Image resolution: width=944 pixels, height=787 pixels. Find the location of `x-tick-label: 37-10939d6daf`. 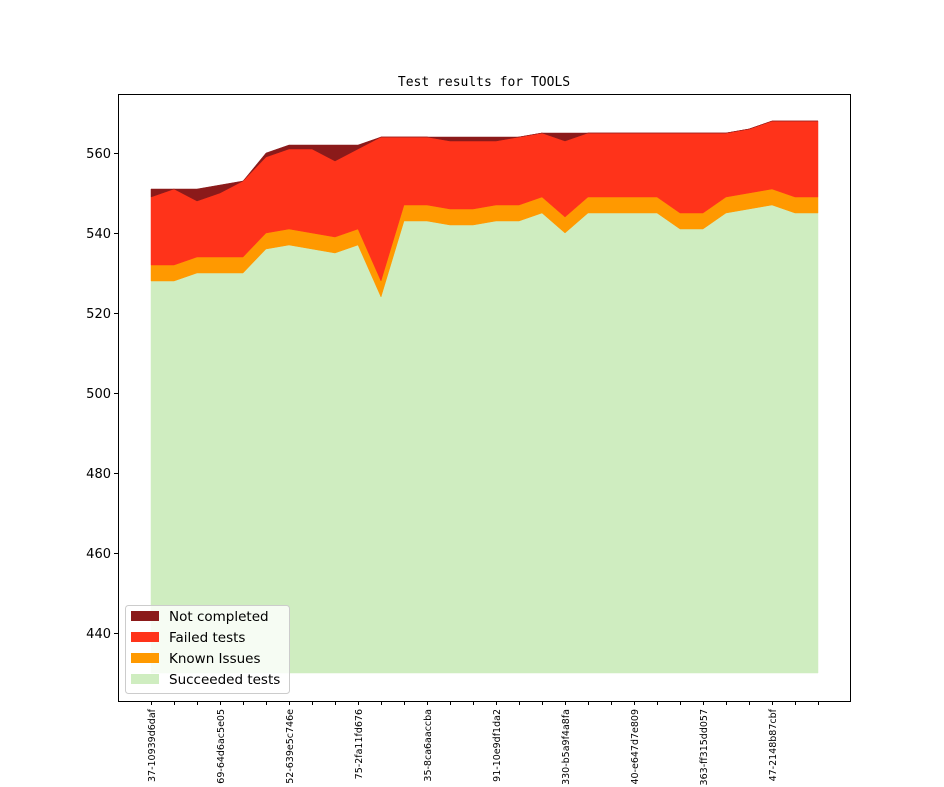

x-tick-label: 37-10939d6daf is located at coordinates (152, 745).